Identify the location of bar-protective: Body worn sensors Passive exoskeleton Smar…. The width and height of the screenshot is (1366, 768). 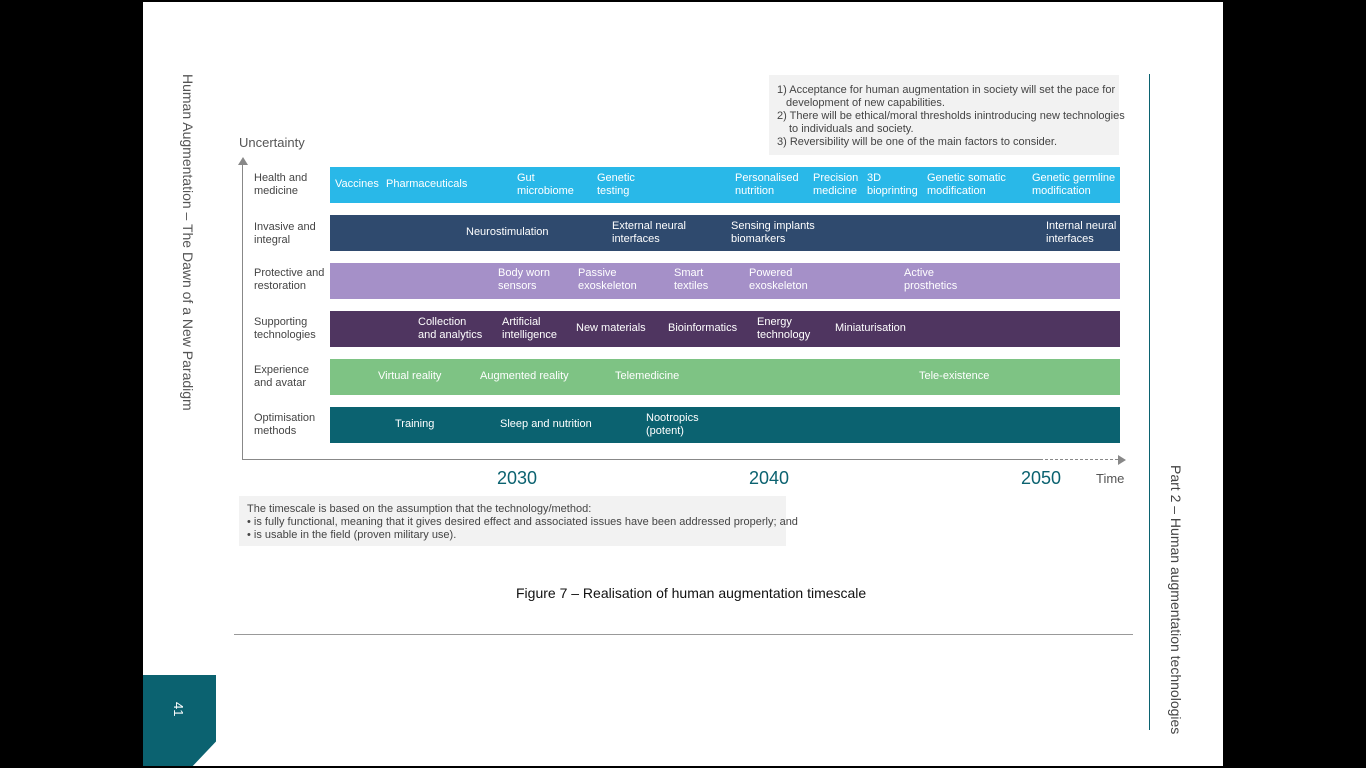
(725, 281).